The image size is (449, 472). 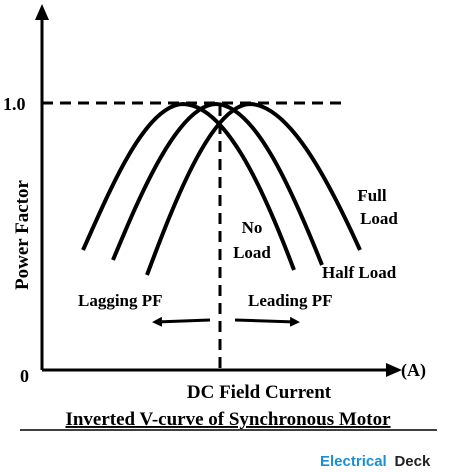 I want to click on label-full-load-line1: Full, so click(x=372, y=195).